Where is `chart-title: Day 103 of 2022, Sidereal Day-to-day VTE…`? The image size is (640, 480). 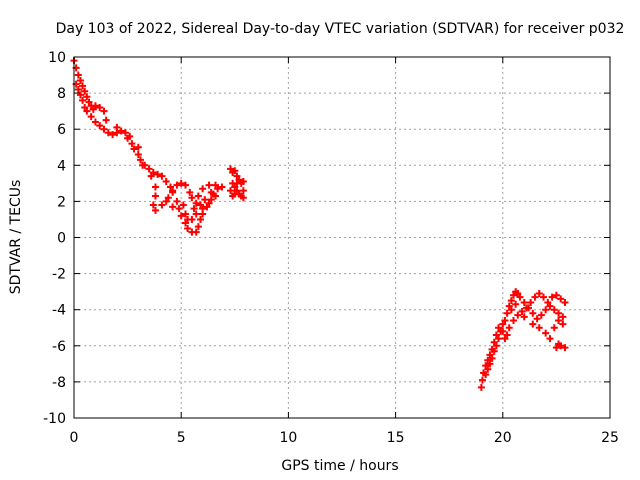
chart-title: Day 103 of 2022, Sidereal Day-to-day VTE… is located at coordinates (340, 29).